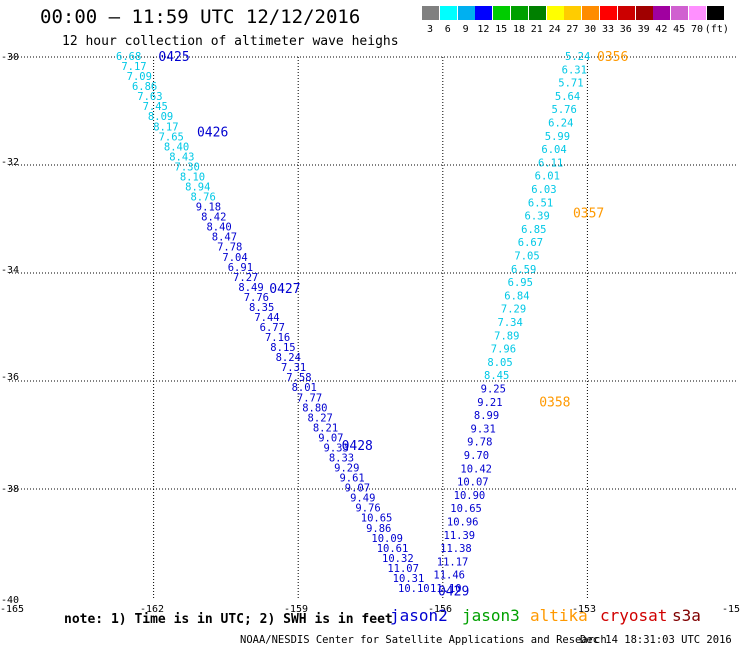  Describe the element at coordinates (272, 328) in the screenshot. I see `swh-value: 6.77` at that location.